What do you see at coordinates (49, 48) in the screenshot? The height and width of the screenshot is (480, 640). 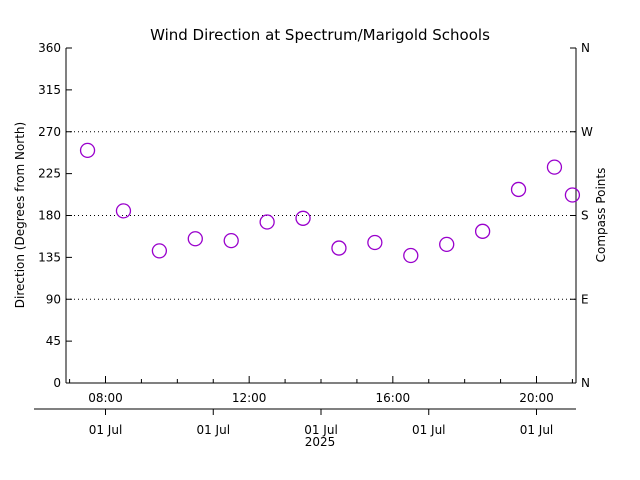 I see `y-tick-label: 360` at bounding box center [49, 48].